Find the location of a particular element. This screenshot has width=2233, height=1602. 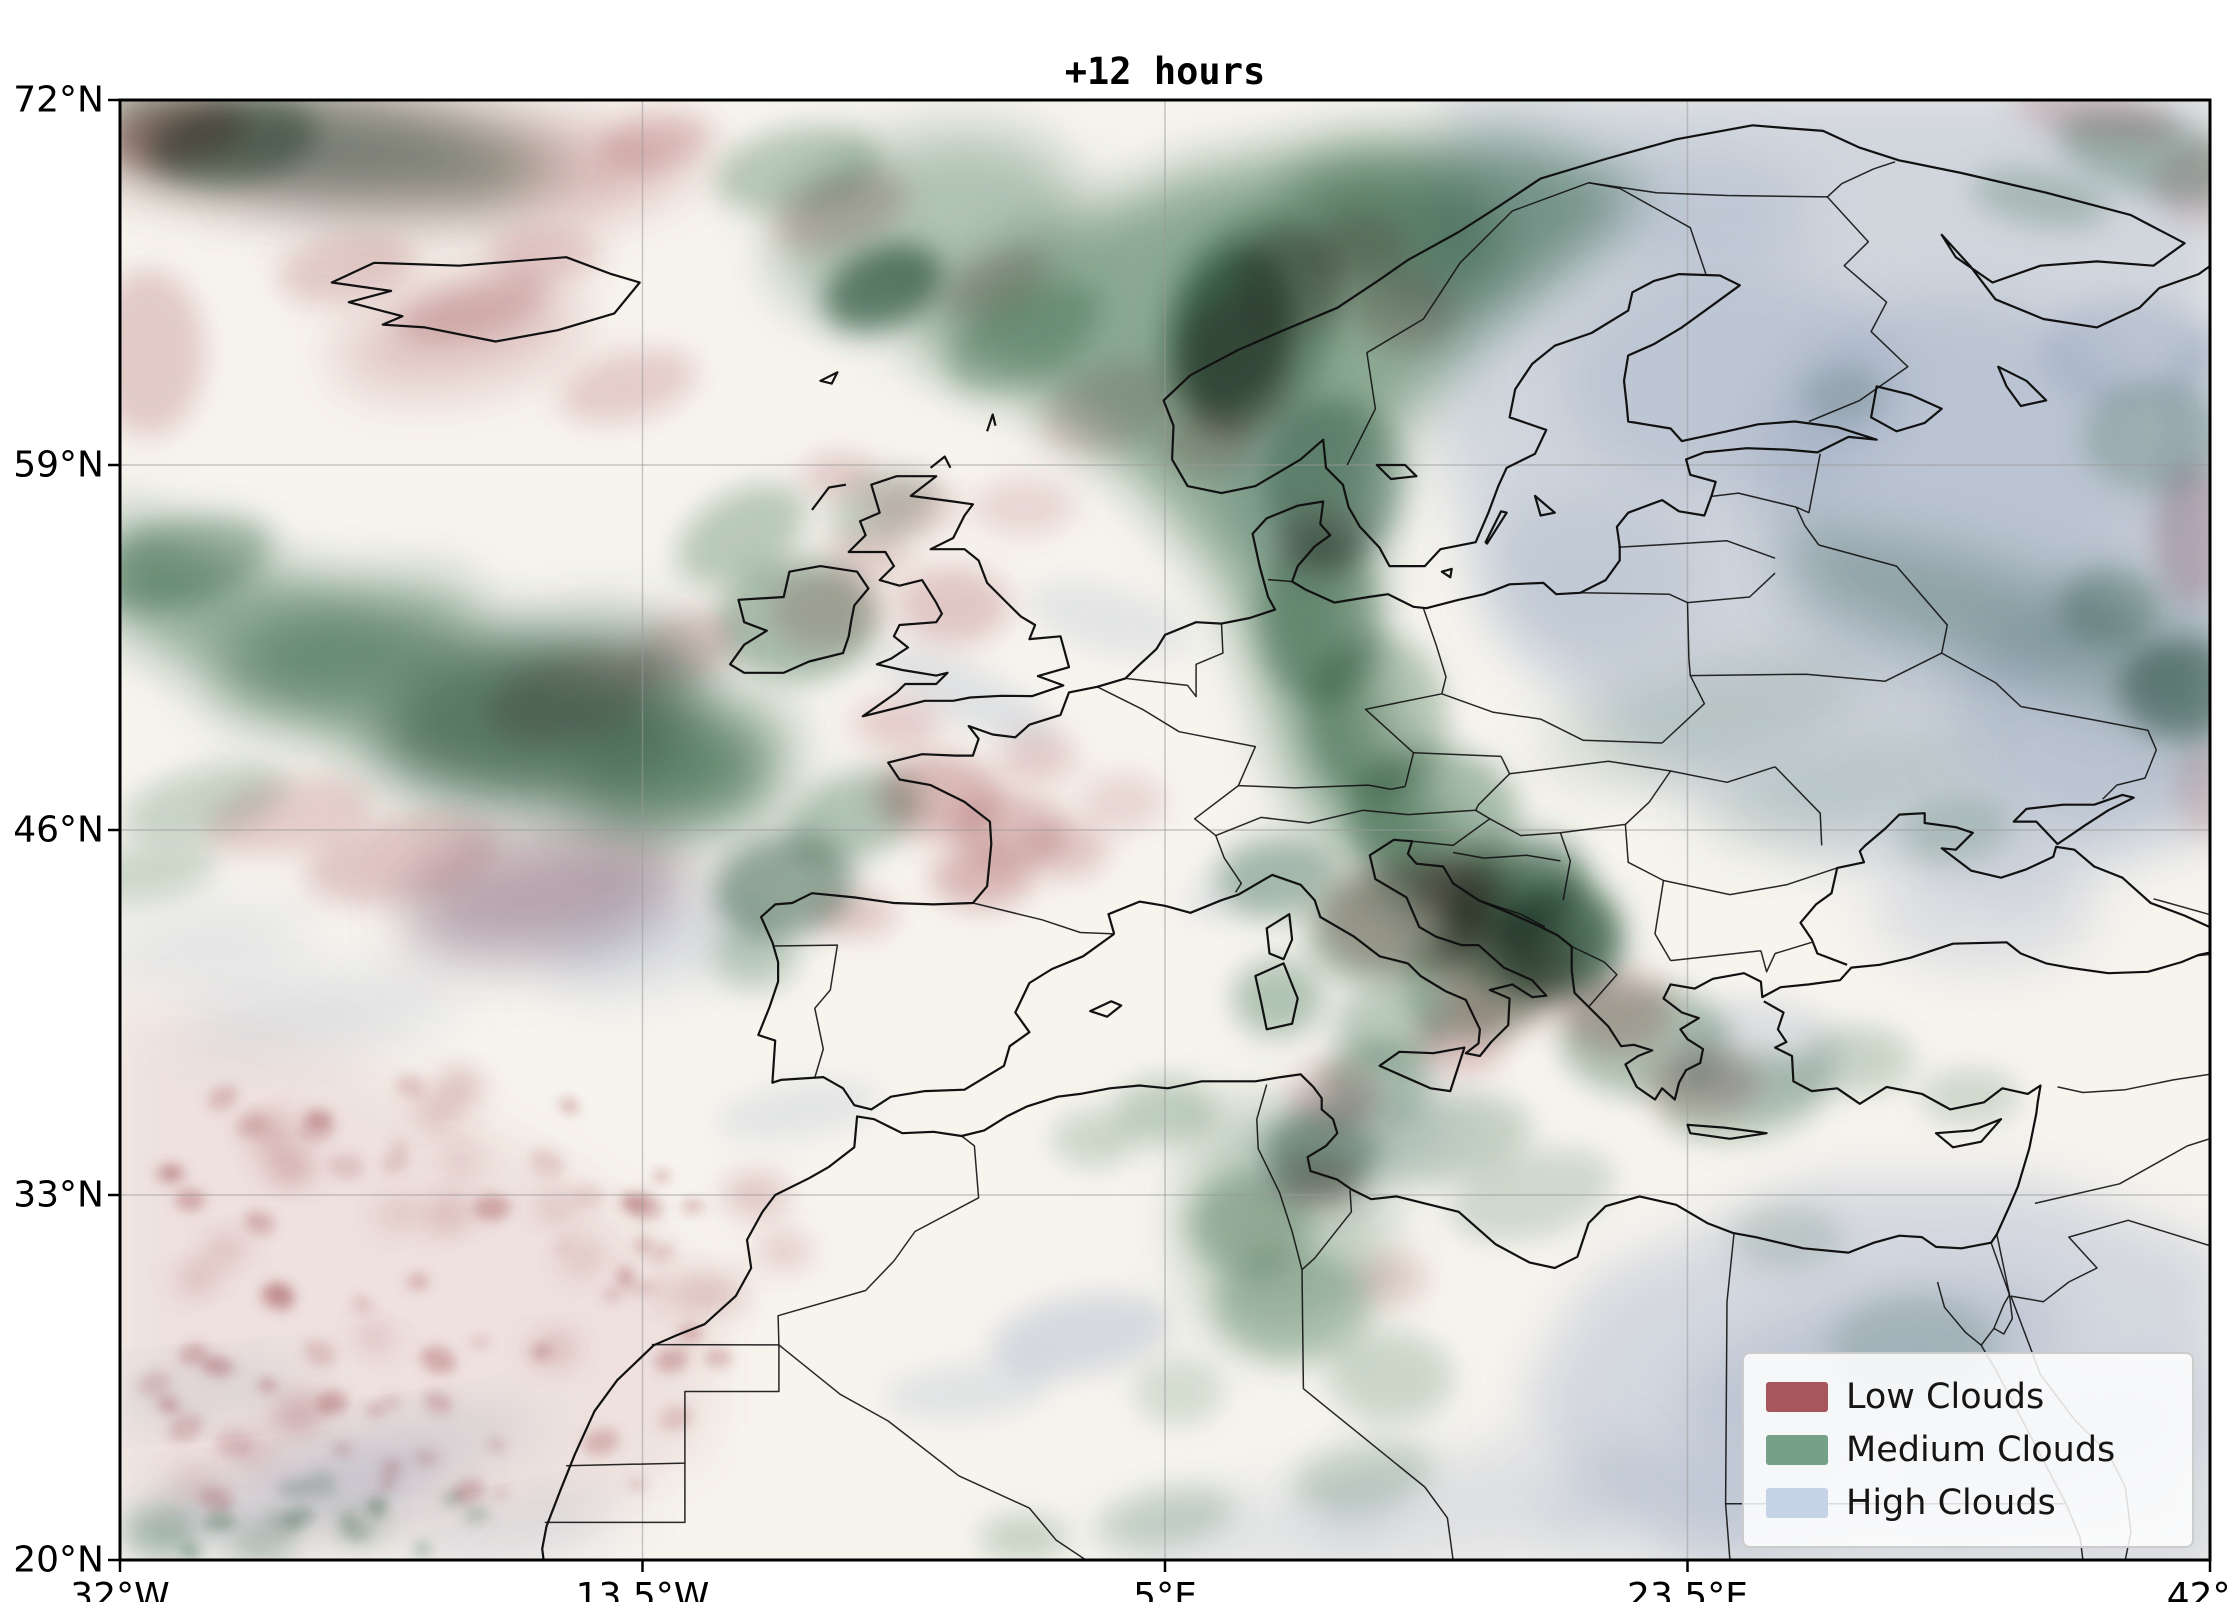

lead-time-label: +12 hours is located at coordinates (1165, 71).